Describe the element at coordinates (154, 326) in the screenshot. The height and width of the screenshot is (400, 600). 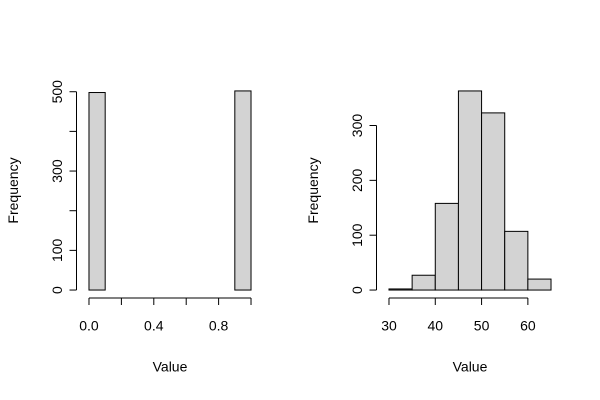
I see `x-tick-label: 0.4` at that location.